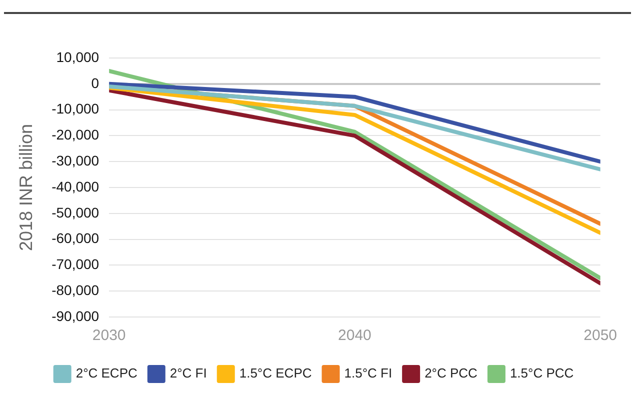 This screenshot has height=401, width=635. Describe the element at coordinates (107, 373) in the screenshot. I see `legend-label: 2°C ECPC` at that location.